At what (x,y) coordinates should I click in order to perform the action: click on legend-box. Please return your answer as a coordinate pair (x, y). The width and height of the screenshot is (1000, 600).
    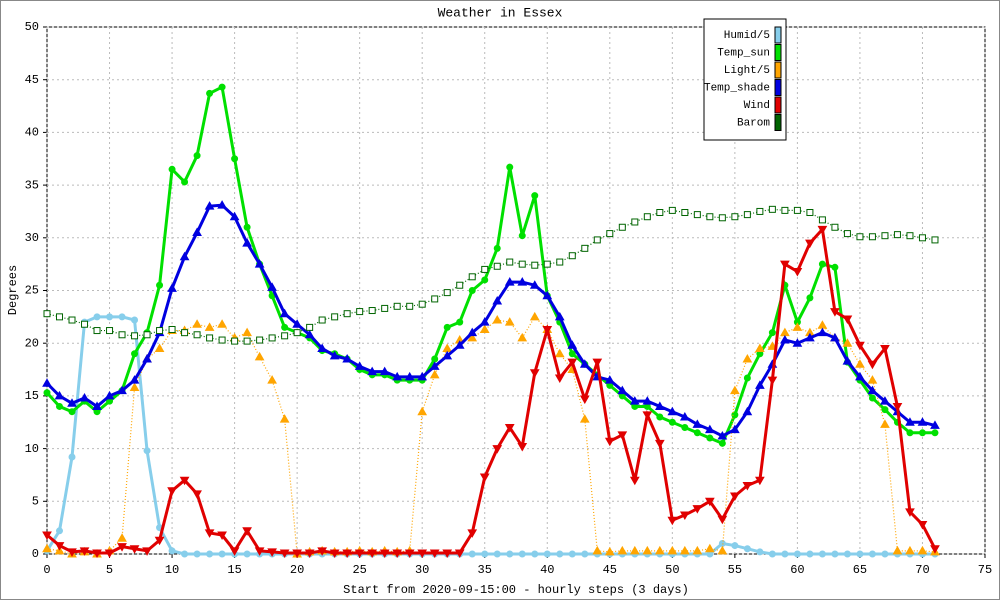
    Looking at the image, I should click on (745, 79).